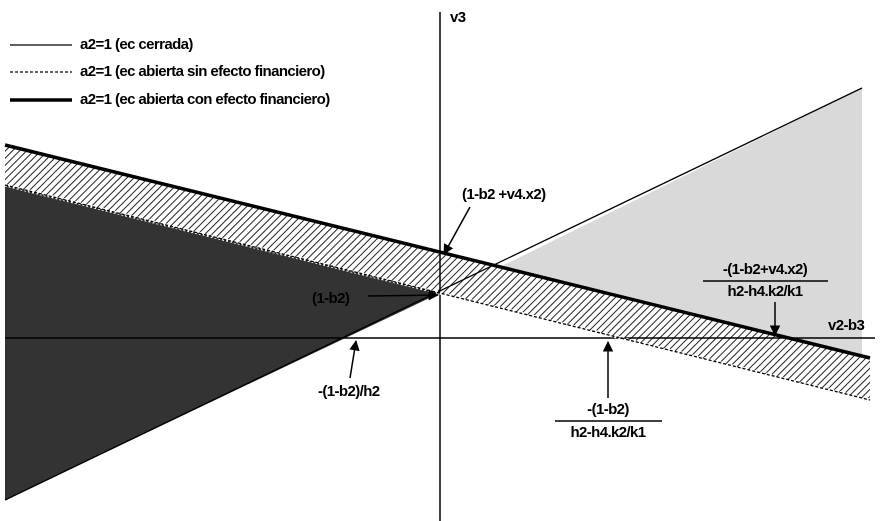 This screenshot has width=885, height=521. I want to click on annotation: -(1-b2+v4.x2), so click(765, 269).